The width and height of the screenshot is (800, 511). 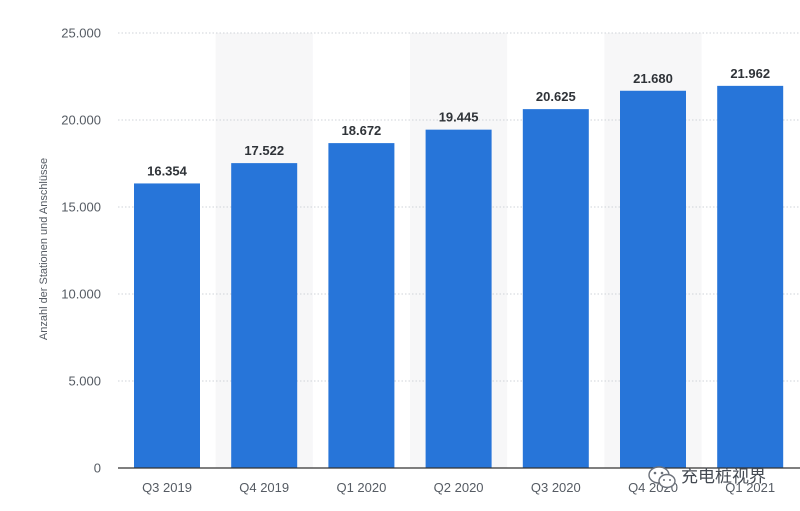 I want to click on watermark: 充电桩视界, so click(x=707, y=477).